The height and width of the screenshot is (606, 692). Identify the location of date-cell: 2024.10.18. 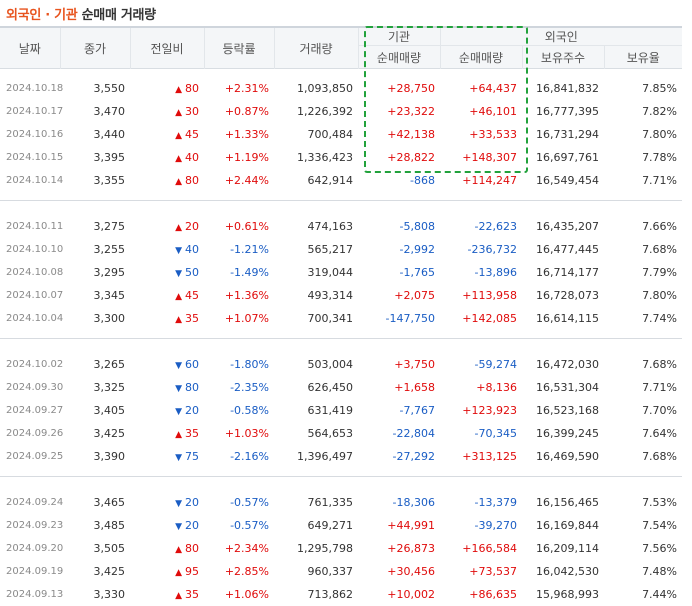
(30, 88).